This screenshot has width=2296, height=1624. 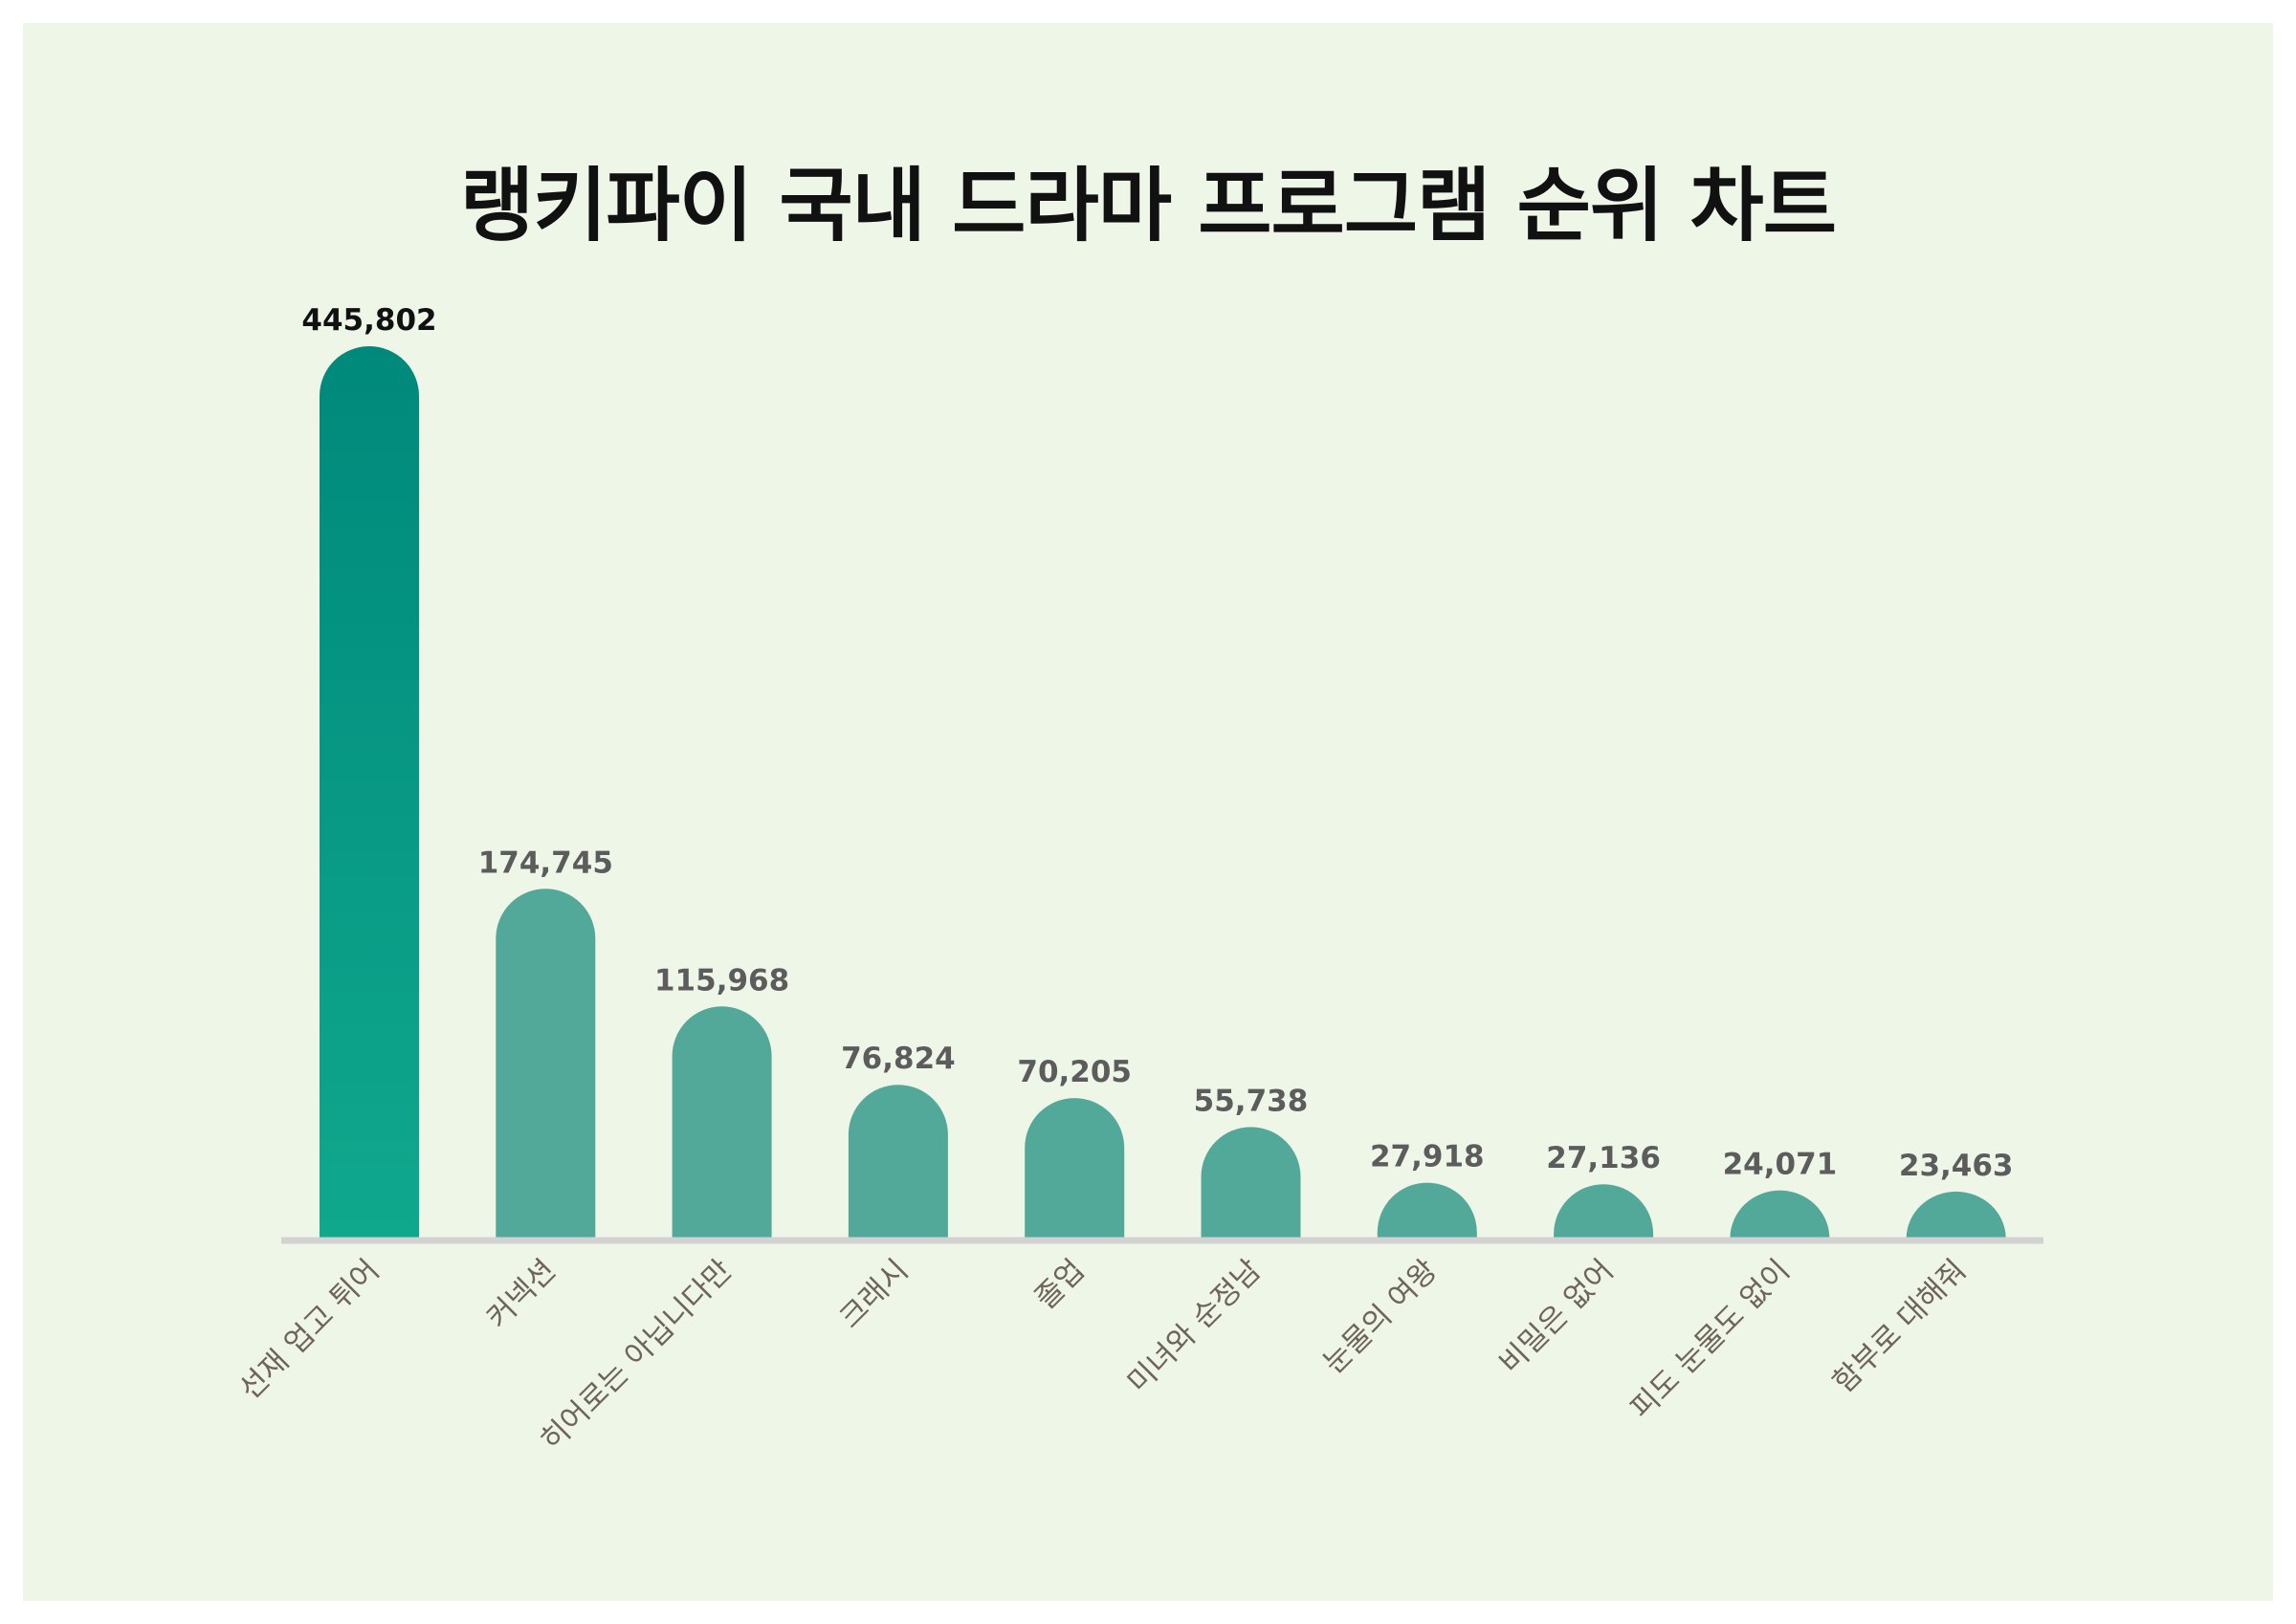 What do you see at coordinates (1380, 1317) in the screenshot?
I see `category-label-7: 눈물의 여왕` at bounding box center [1380, 1317].